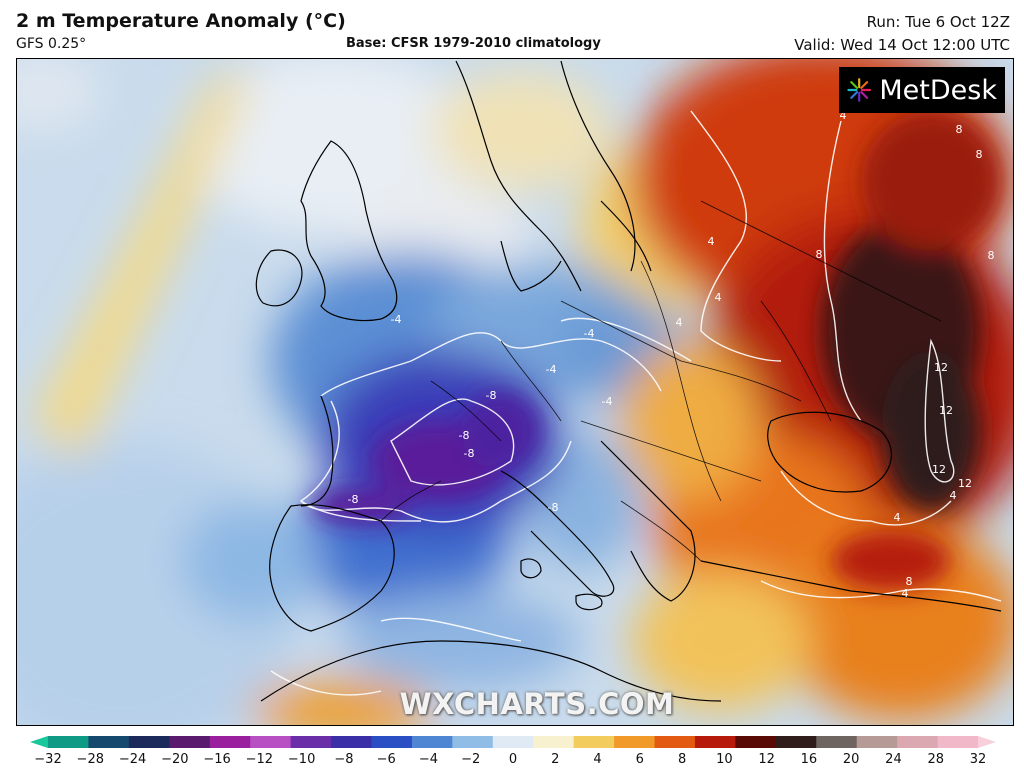  What do you see at coordinates (809, 759) in the screenshot?
I see `colorbar-tick-label: 16` at bounding box center [809, 759].